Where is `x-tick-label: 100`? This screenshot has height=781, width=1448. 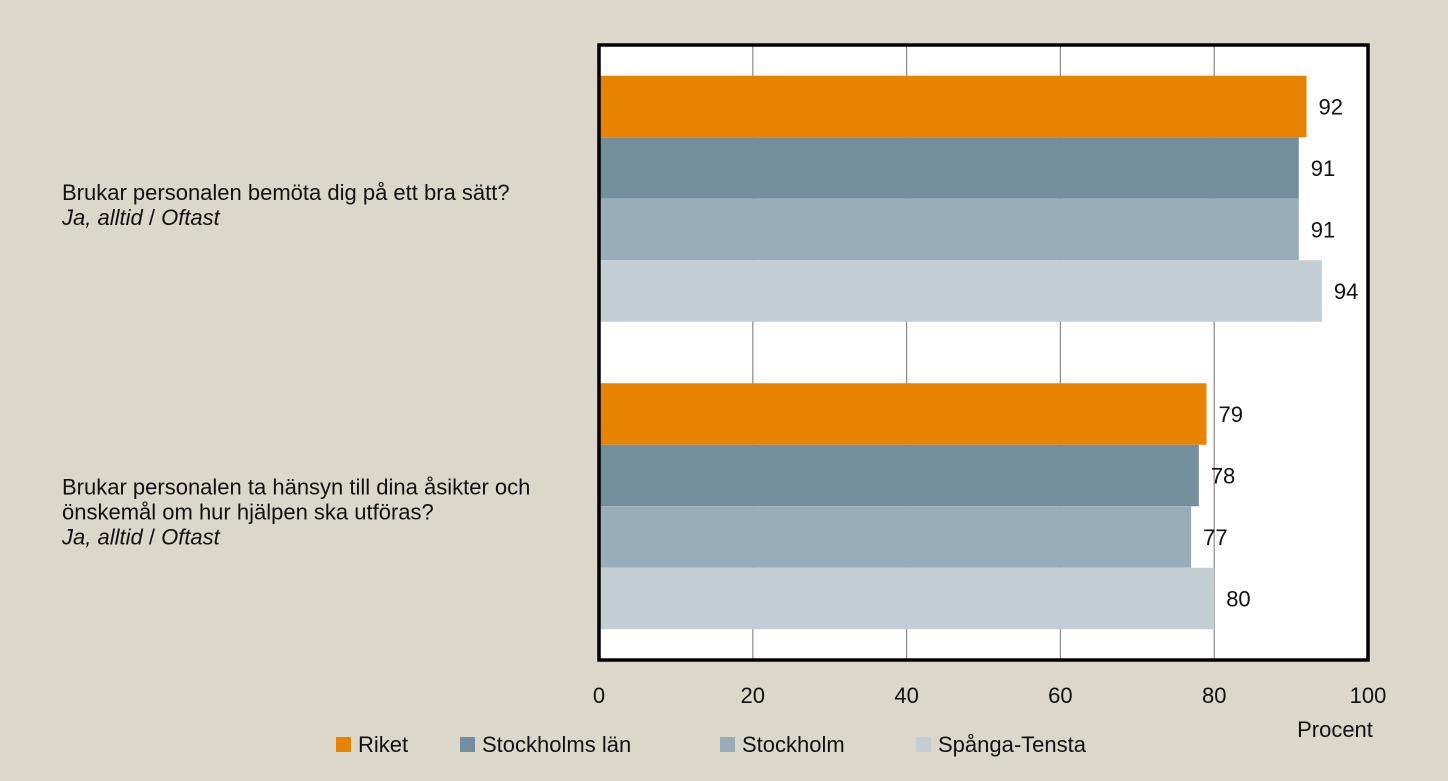
x-tick-label: 100 is located at coordinates (1368, 695).